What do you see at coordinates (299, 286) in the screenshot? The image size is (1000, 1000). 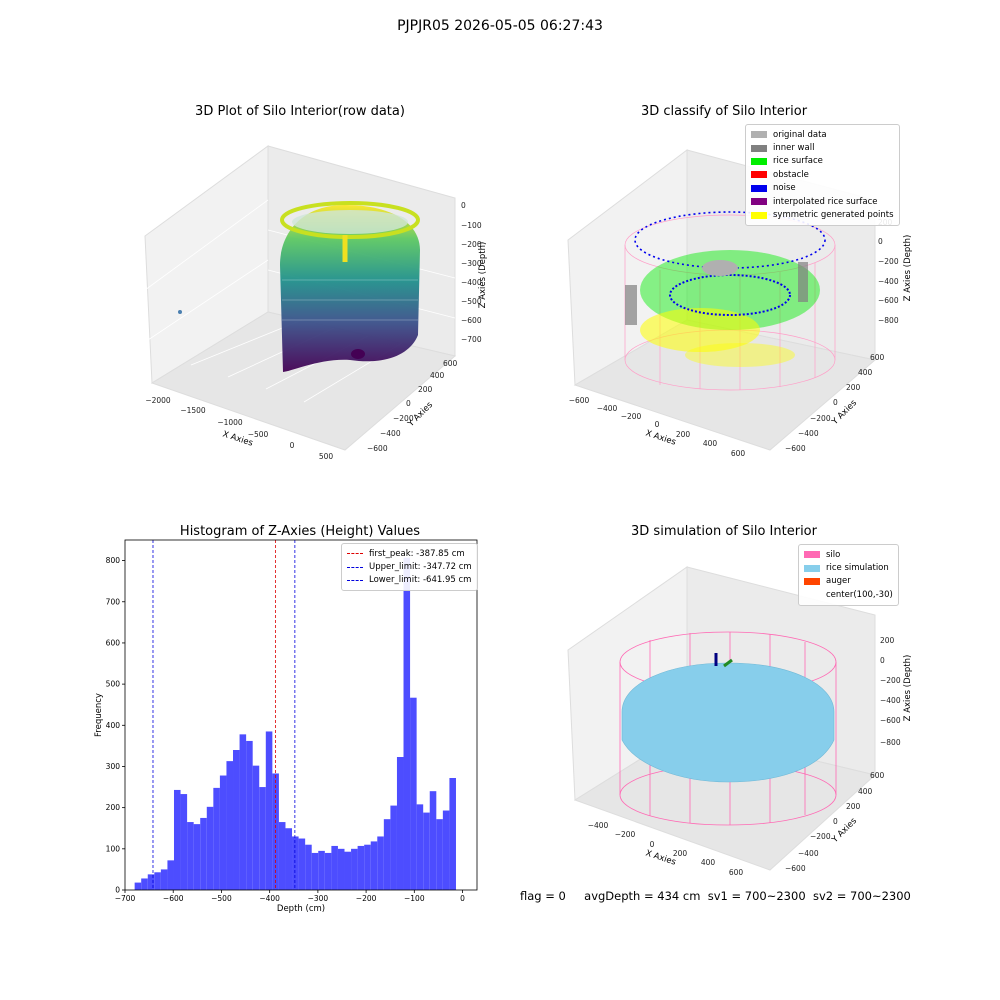 I see `raw-point-cloud` at bounding box center [299, 286].